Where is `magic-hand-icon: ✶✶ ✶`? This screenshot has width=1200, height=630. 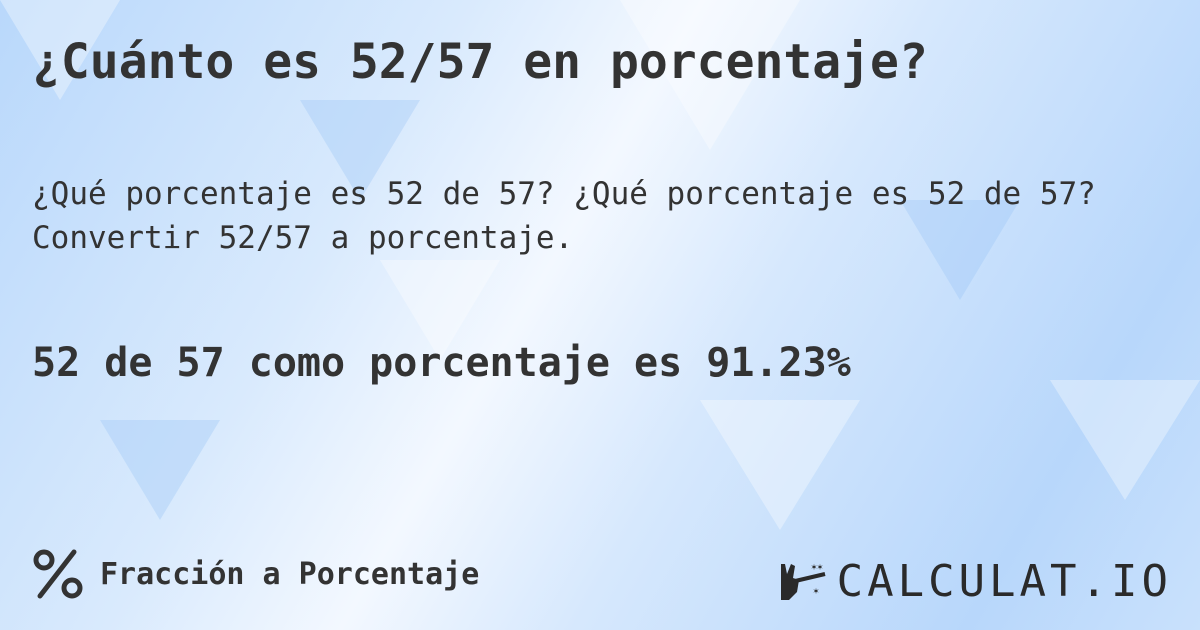 magic-hand-icon: ✶✶ ✶ is located at coordinates (803, 581).